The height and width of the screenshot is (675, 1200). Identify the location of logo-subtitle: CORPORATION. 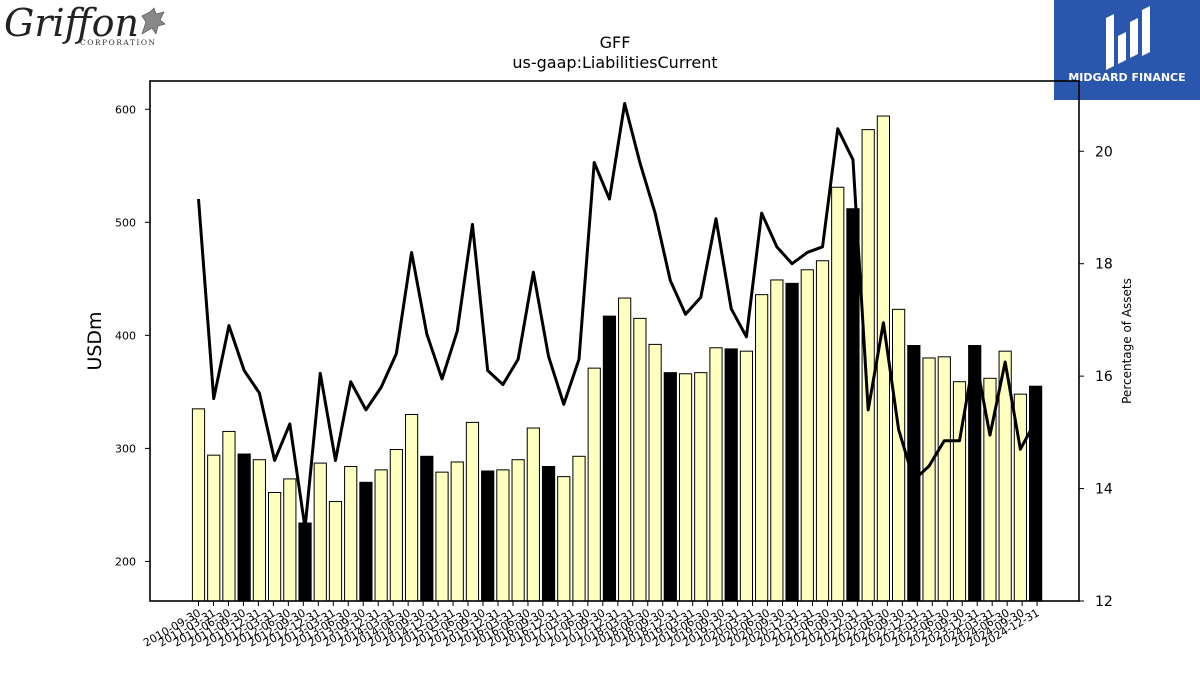
(118, 42).